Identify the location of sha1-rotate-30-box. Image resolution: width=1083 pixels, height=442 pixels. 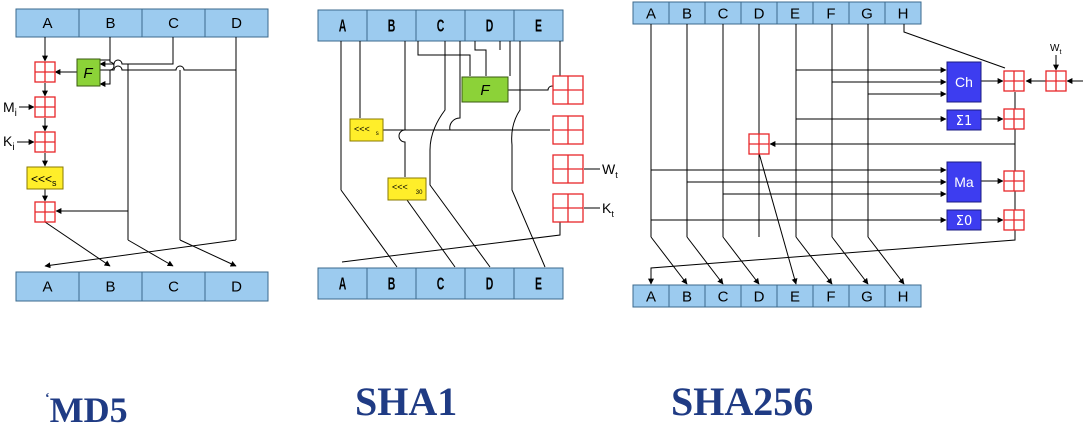
(407, 189).